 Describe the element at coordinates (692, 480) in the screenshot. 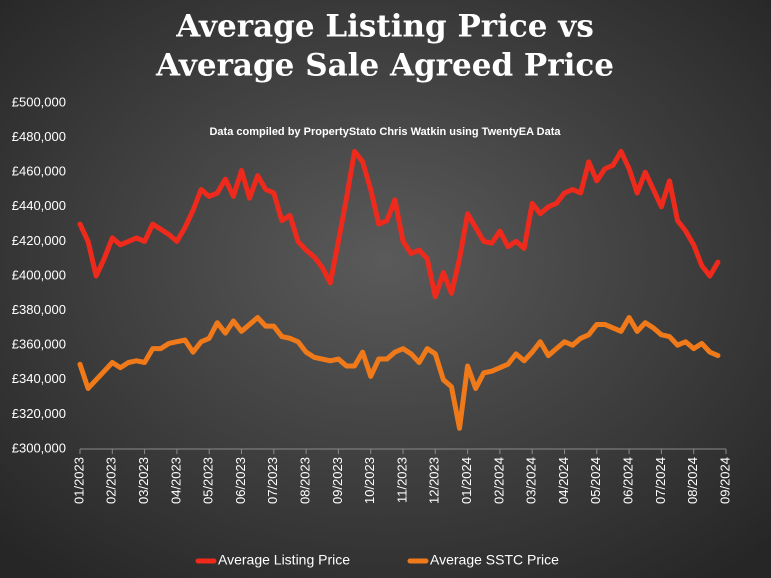

I see `x-tick-label: 08/2024` at that location.